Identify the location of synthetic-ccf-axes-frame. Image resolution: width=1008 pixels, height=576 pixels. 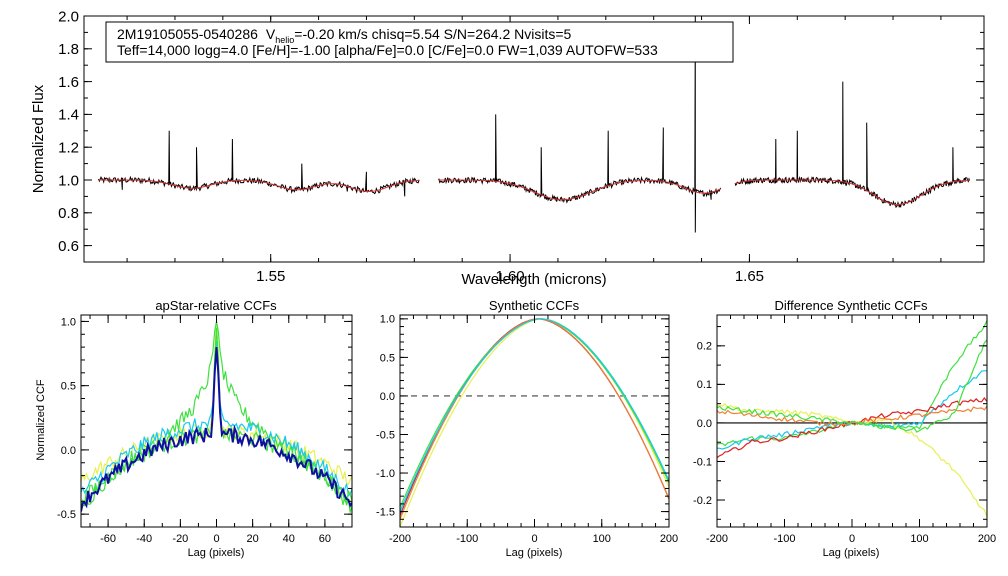
(534, 421).